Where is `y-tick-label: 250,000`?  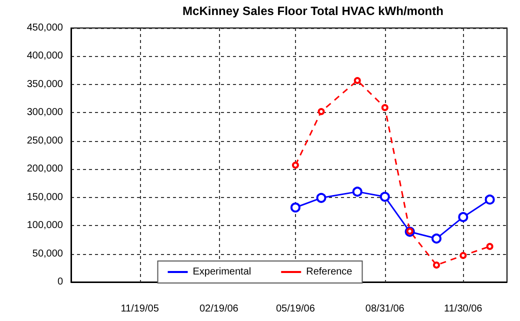
y-tick-label: 250,000 is located at coordinates (45, 140).